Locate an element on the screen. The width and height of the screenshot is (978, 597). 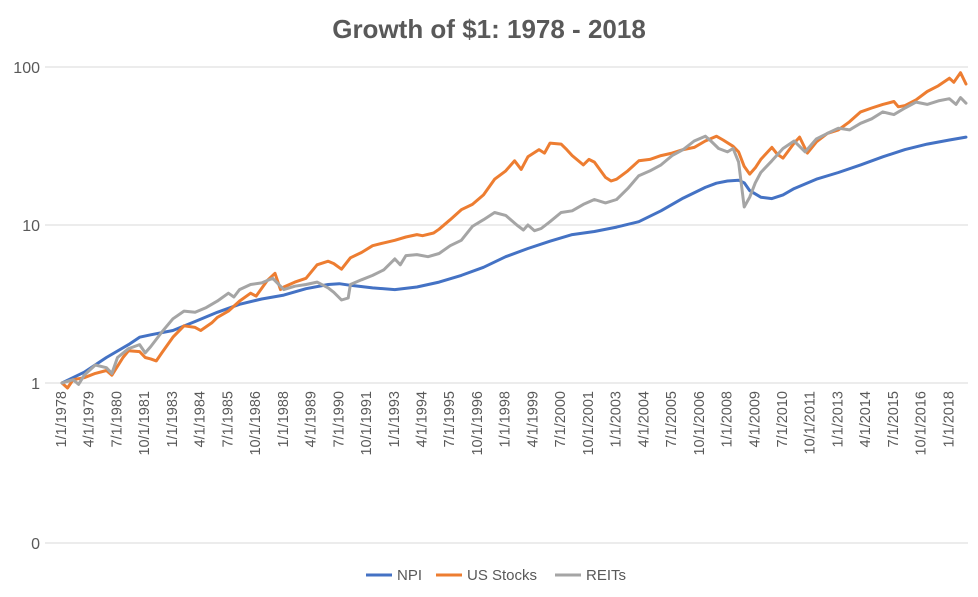
x-tick-label: 7/1/1995 is located at coordinates (450, 419).